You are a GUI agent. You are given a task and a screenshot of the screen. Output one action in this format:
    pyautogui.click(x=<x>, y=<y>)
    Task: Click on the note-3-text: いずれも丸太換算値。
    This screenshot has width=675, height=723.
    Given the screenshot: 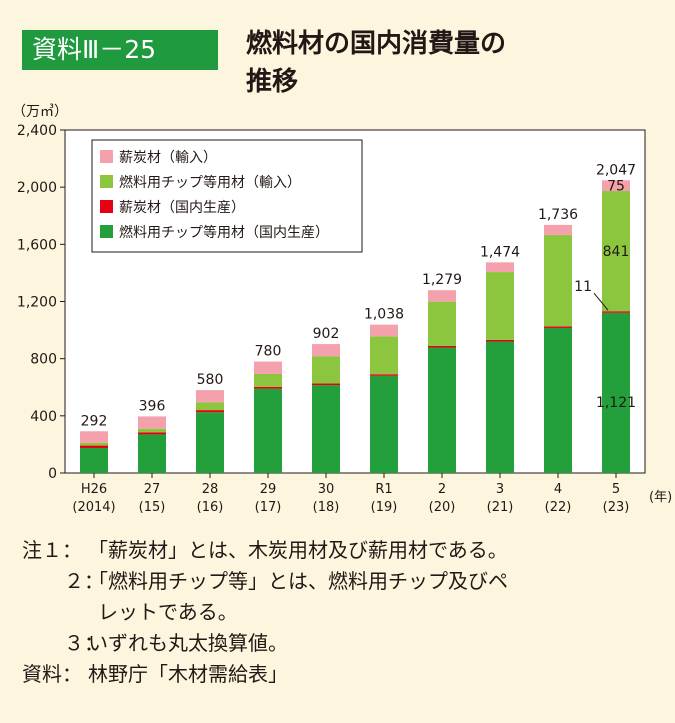 What is the action you would take?
    pyautogui.click(x=188, y=643)
    